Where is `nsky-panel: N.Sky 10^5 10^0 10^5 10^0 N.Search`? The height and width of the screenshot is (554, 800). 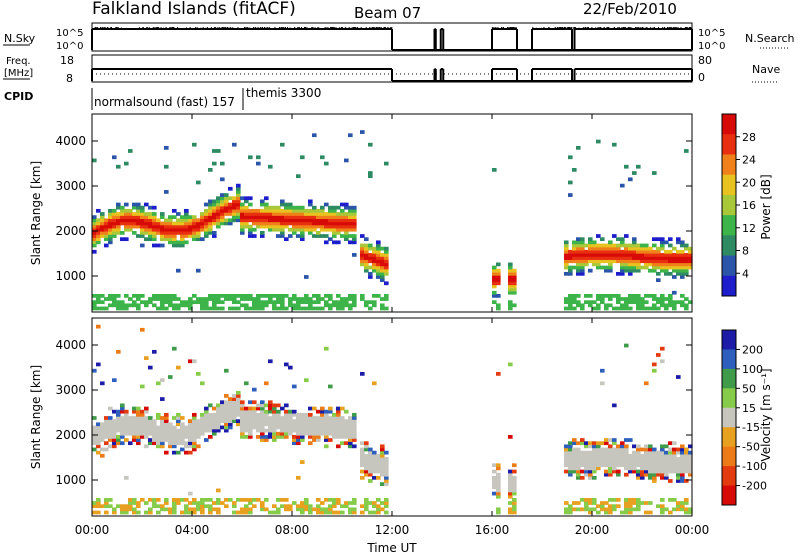
nsky-panel: N.Sky 10^5 10^0 10^5 10^0 N.Search is located at coordinates (399, 37).